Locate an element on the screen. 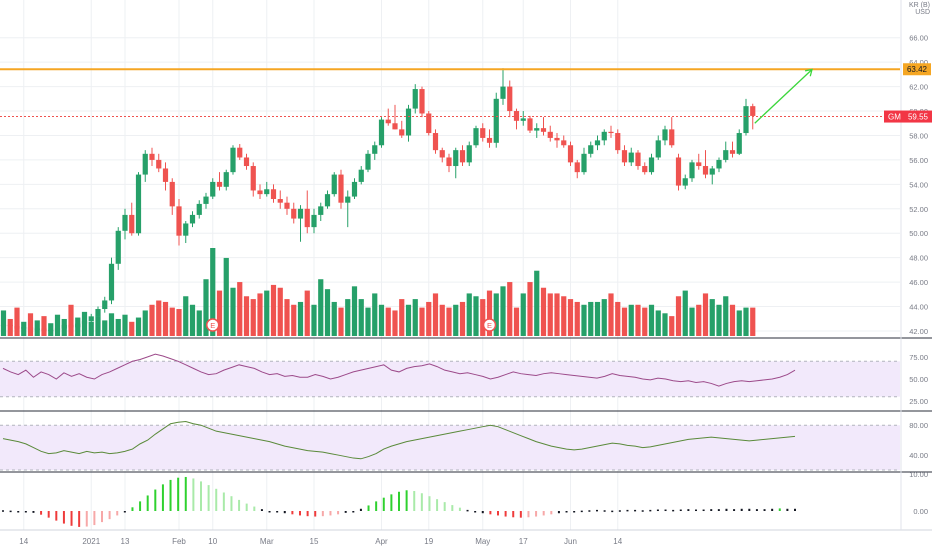 This screenshot has height=550, width=932. time-tick-label: Jun is located at coordinates (570, 541).